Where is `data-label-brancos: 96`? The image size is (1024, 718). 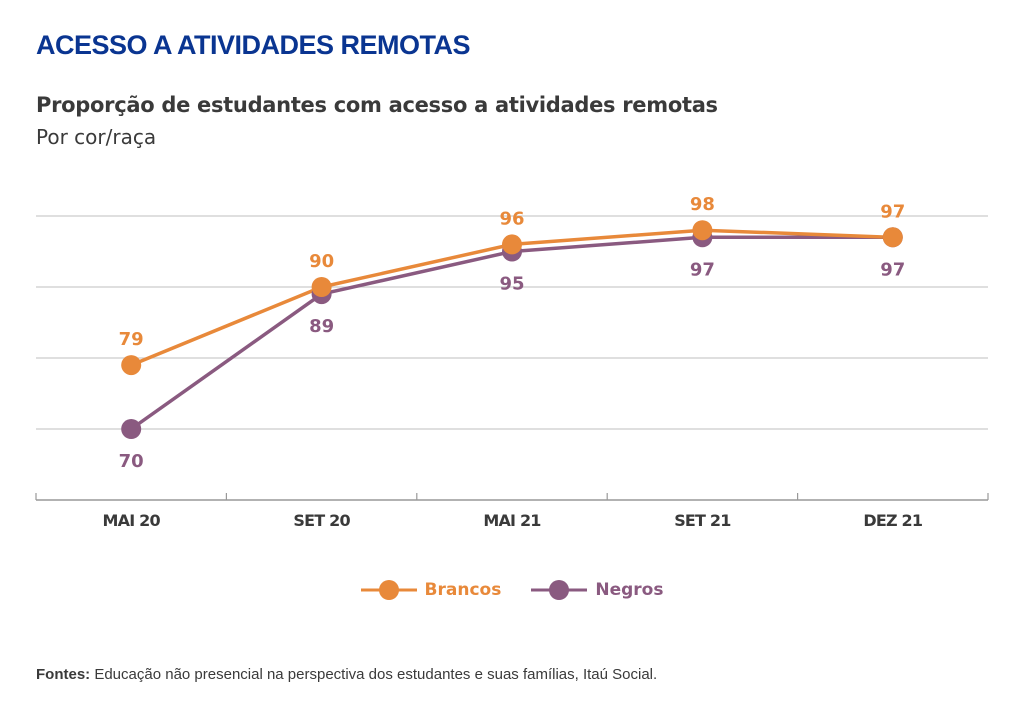
data-label-brancos: 96 is located at coordinates (511, 218).